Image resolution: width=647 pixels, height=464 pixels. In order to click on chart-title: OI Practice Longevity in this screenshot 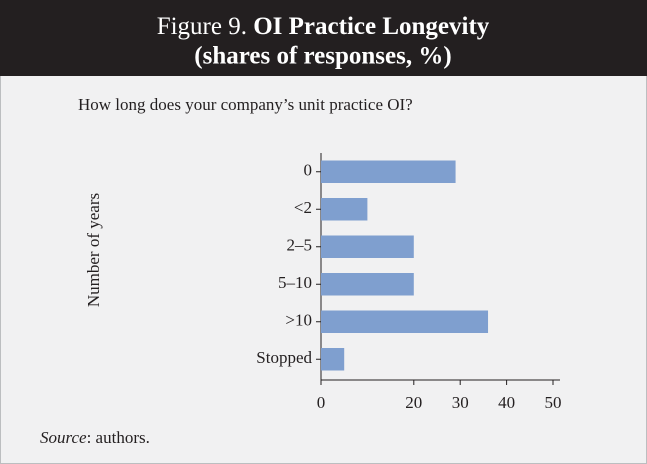, I will do `click(371, 26)`.